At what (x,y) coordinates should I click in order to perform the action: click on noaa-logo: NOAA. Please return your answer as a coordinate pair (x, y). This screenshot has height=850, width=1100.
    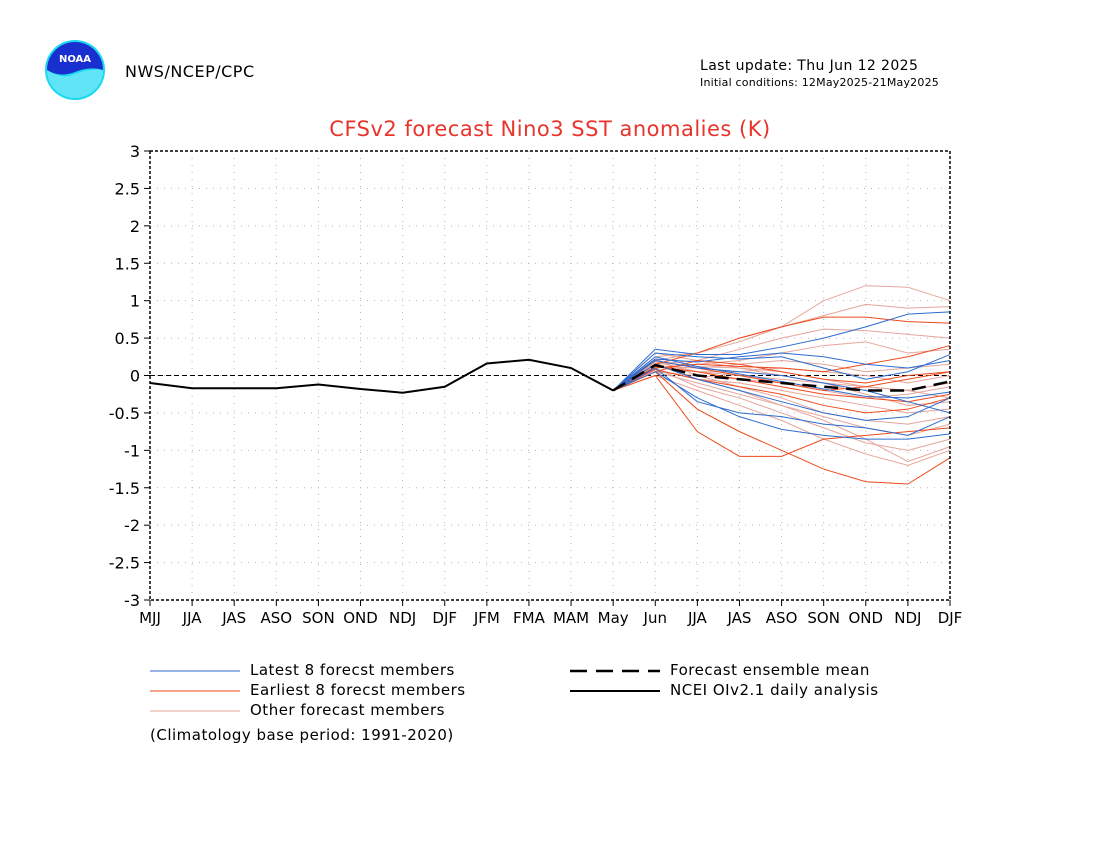
    Looking at the image, I should click on (75, 70).